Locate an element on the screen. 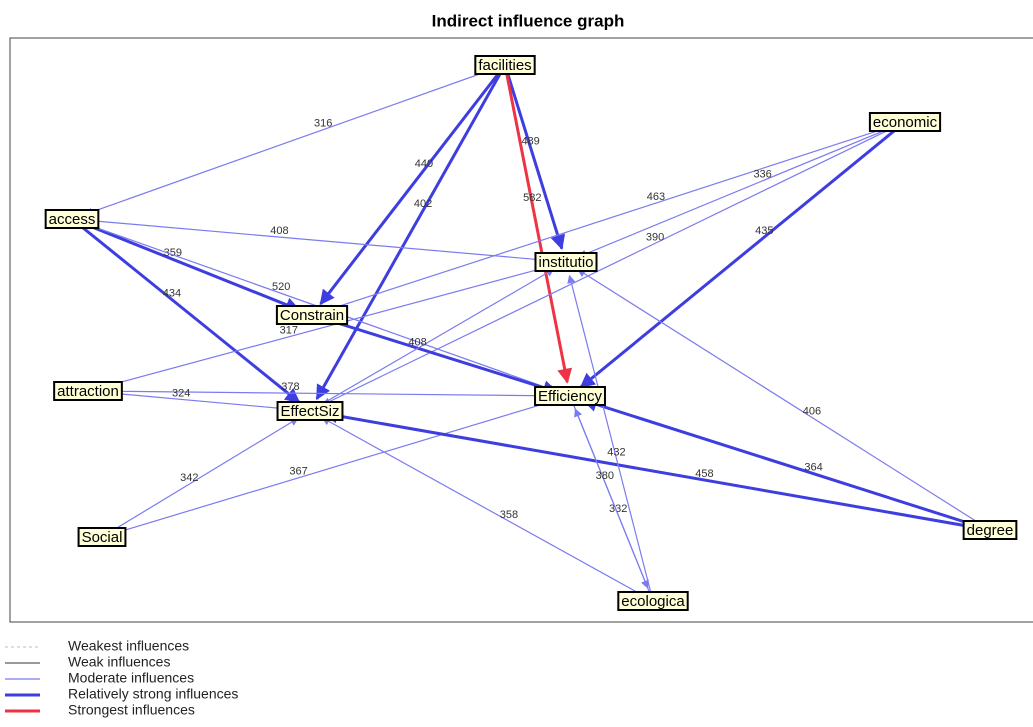  edge-label: 458 is located at coordinates (704, 474).